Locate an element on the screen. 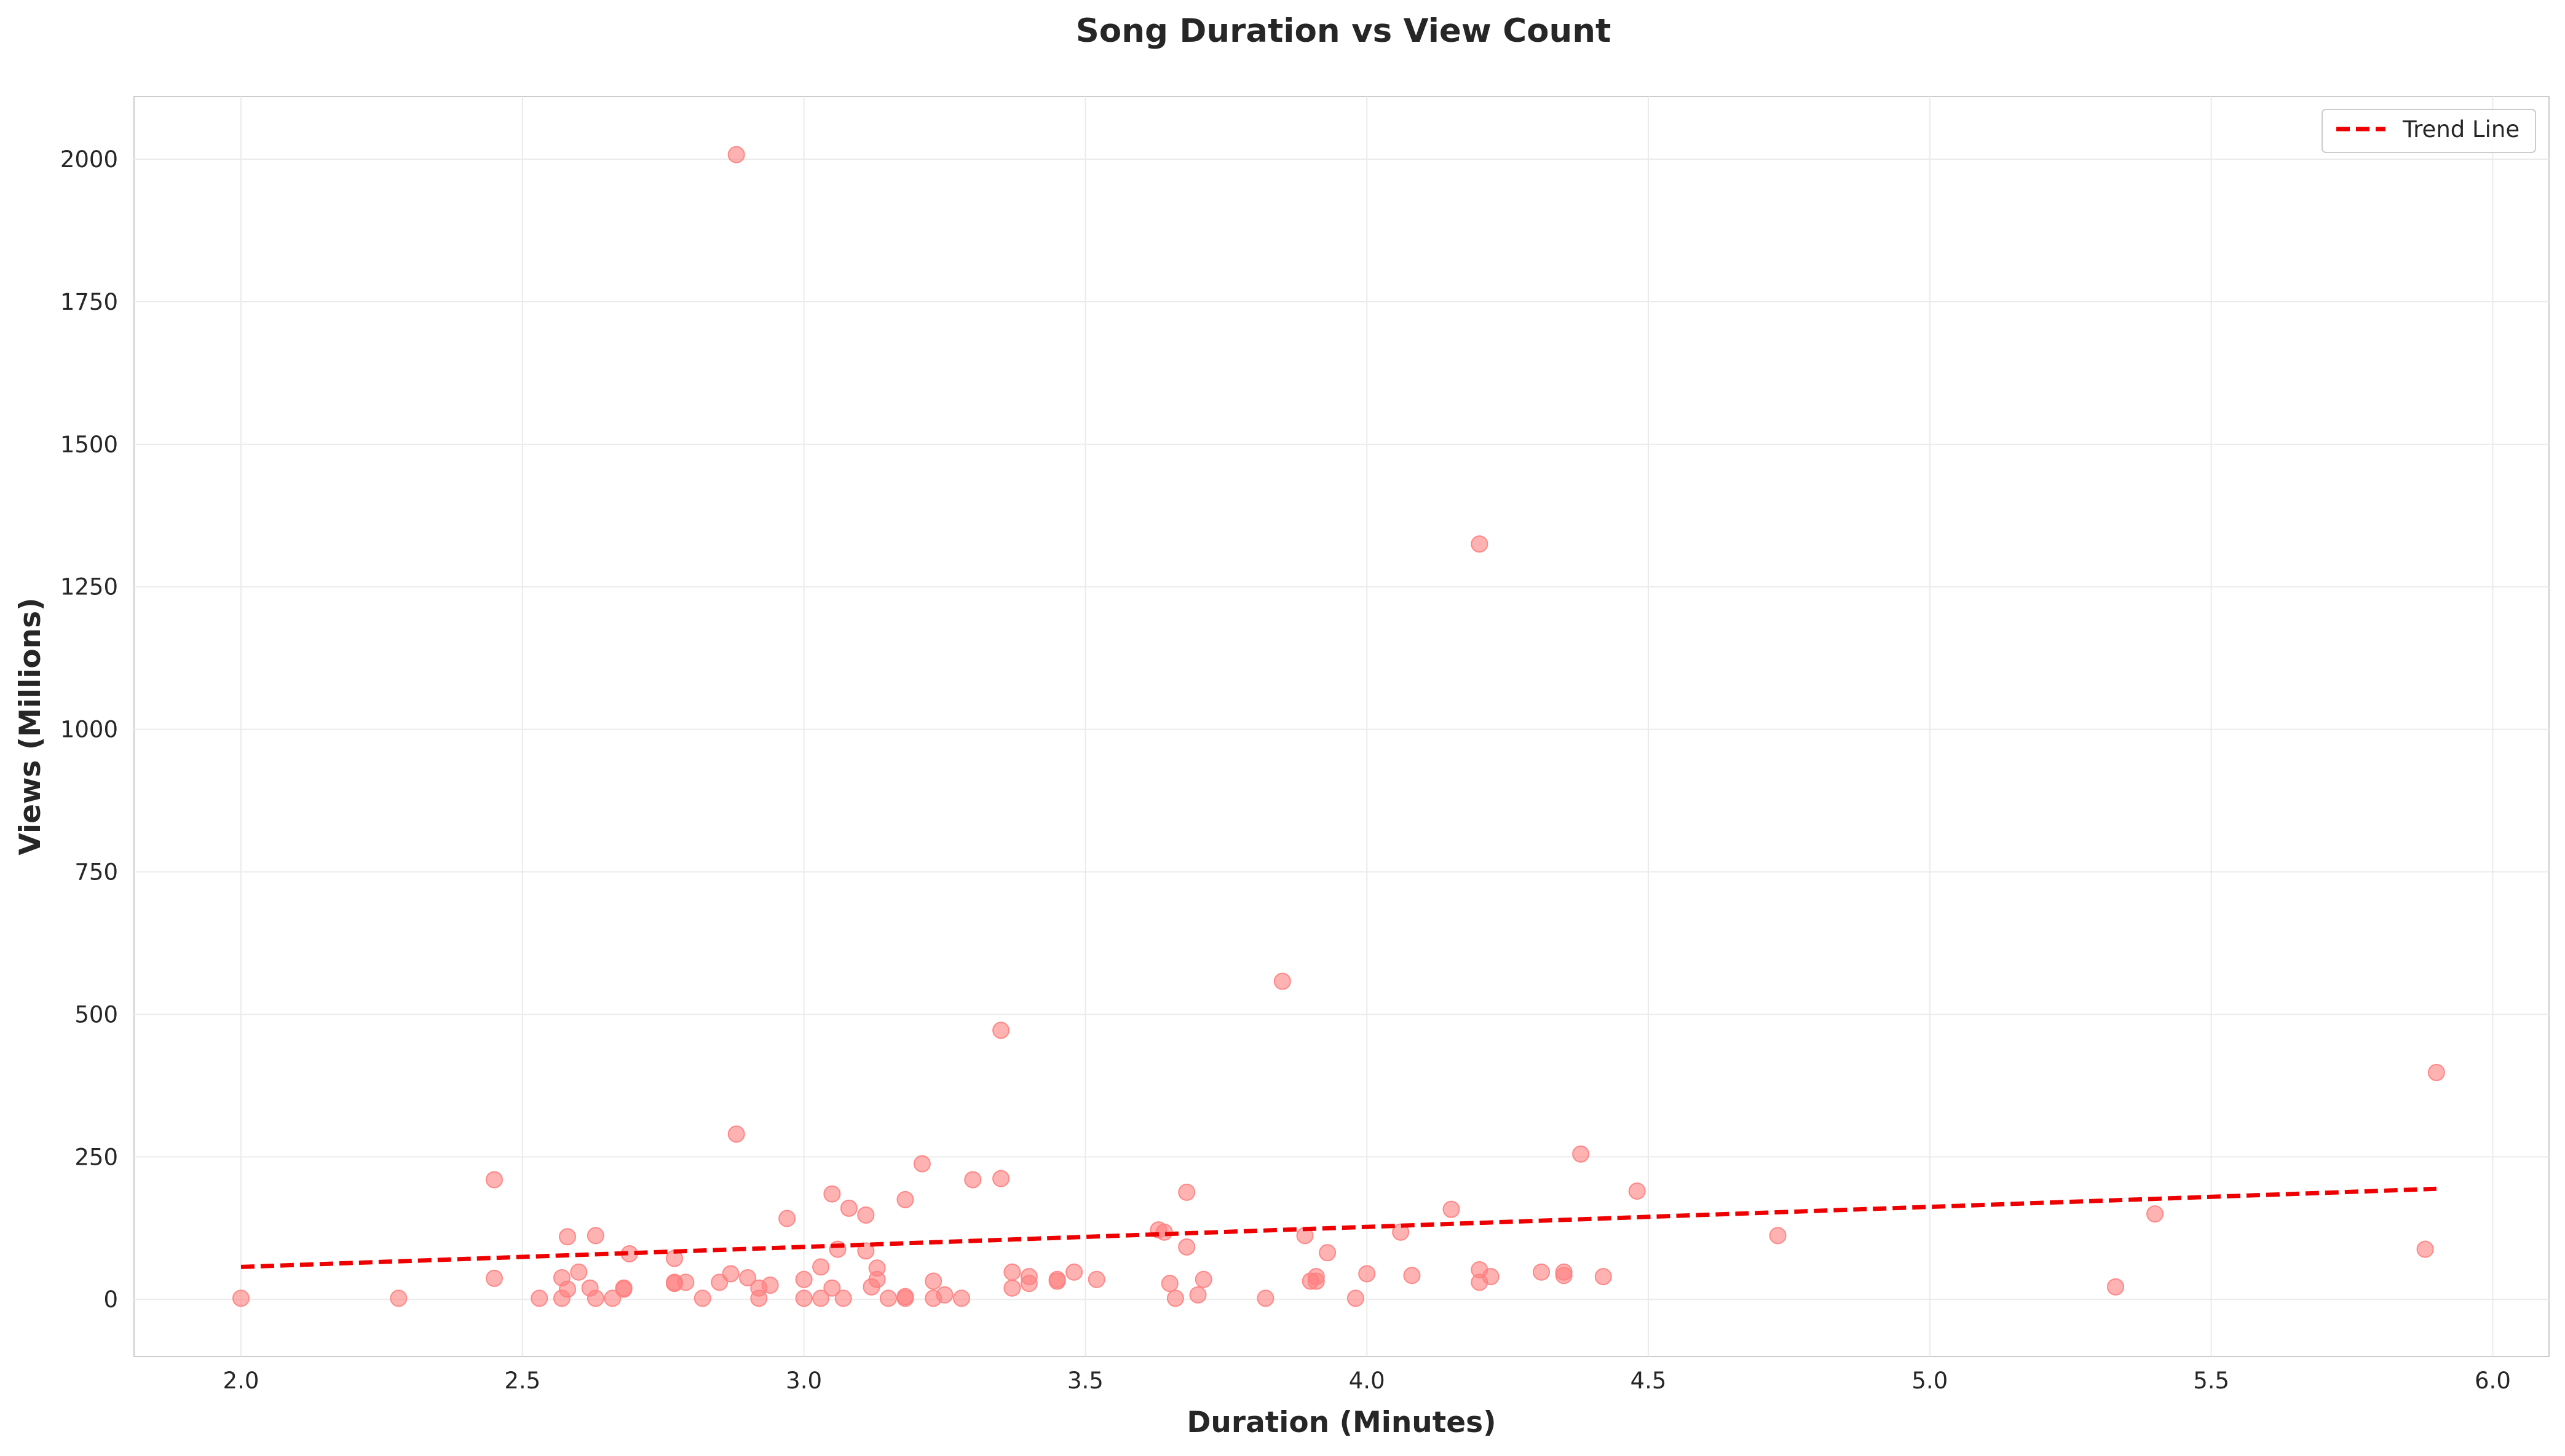 This screenshot has width=2565, height=1456. x-tick-label: 6.0 is located at coordinates (2493, 1380).